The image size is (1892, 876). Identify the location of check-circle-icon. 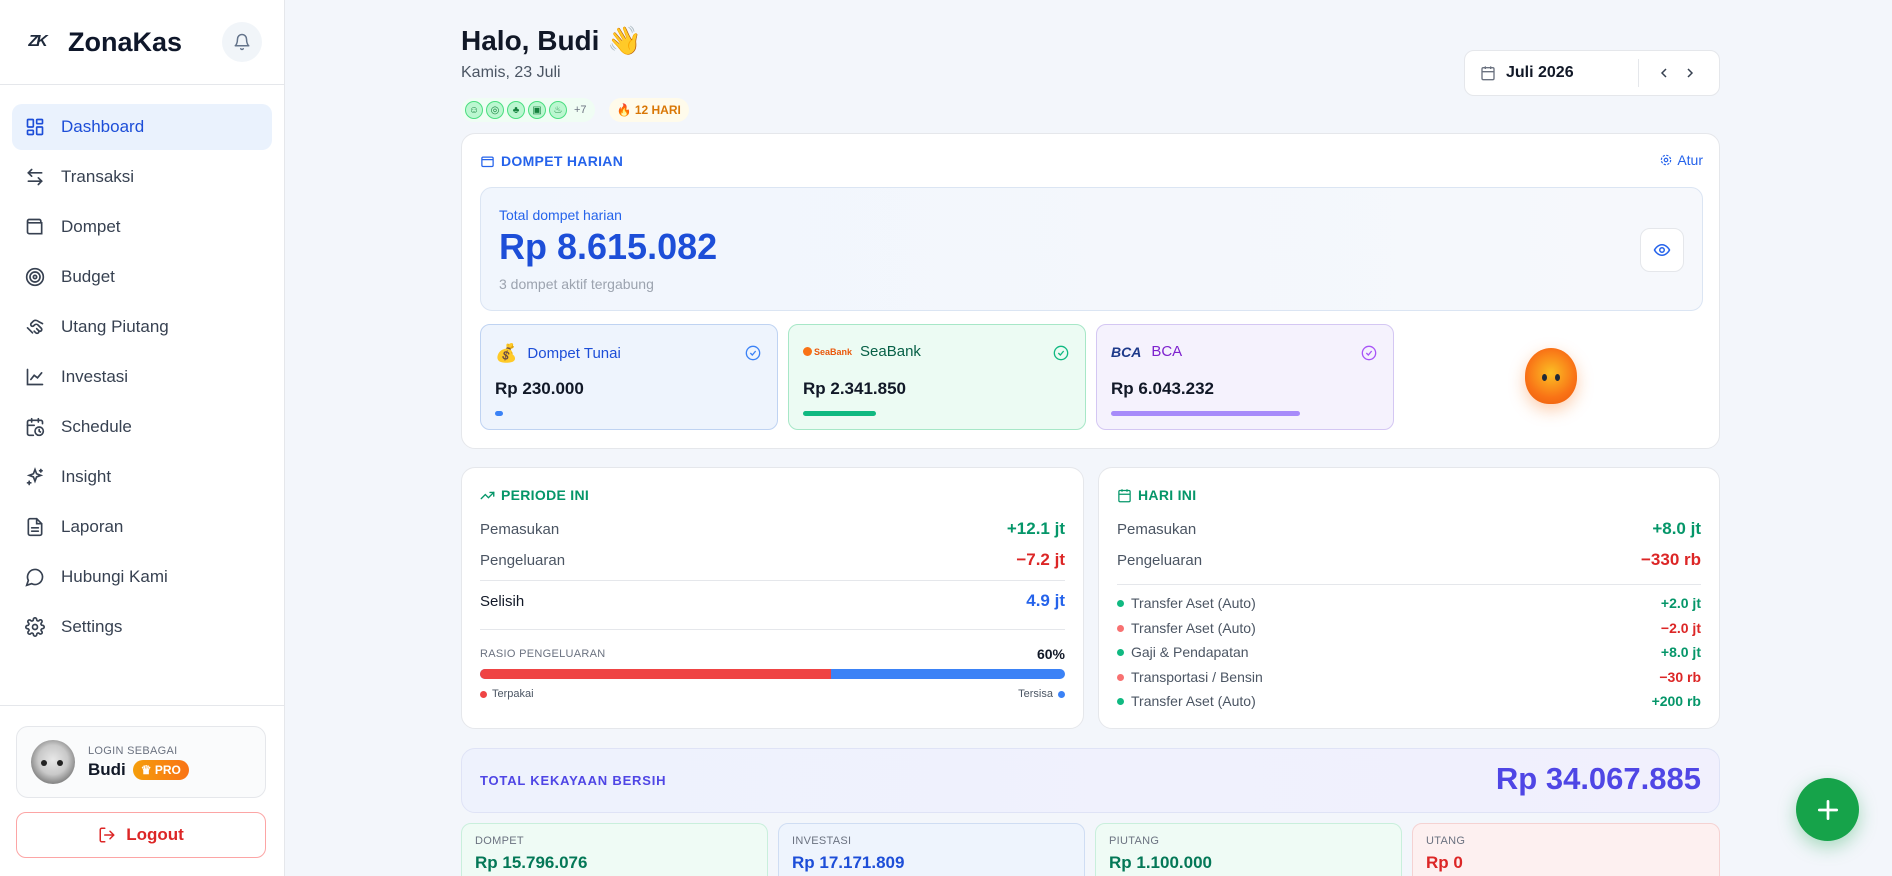
(753, 353).